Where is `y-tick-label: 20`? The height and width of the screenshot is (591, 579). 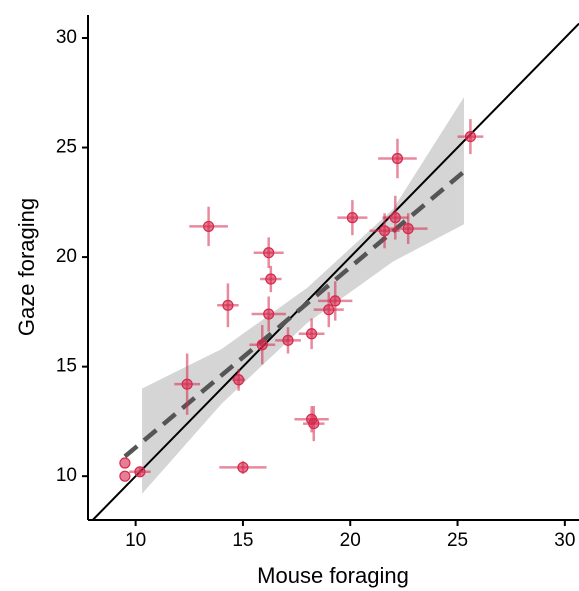 y-tick-label: 20 is located at coordinates (66, 256).